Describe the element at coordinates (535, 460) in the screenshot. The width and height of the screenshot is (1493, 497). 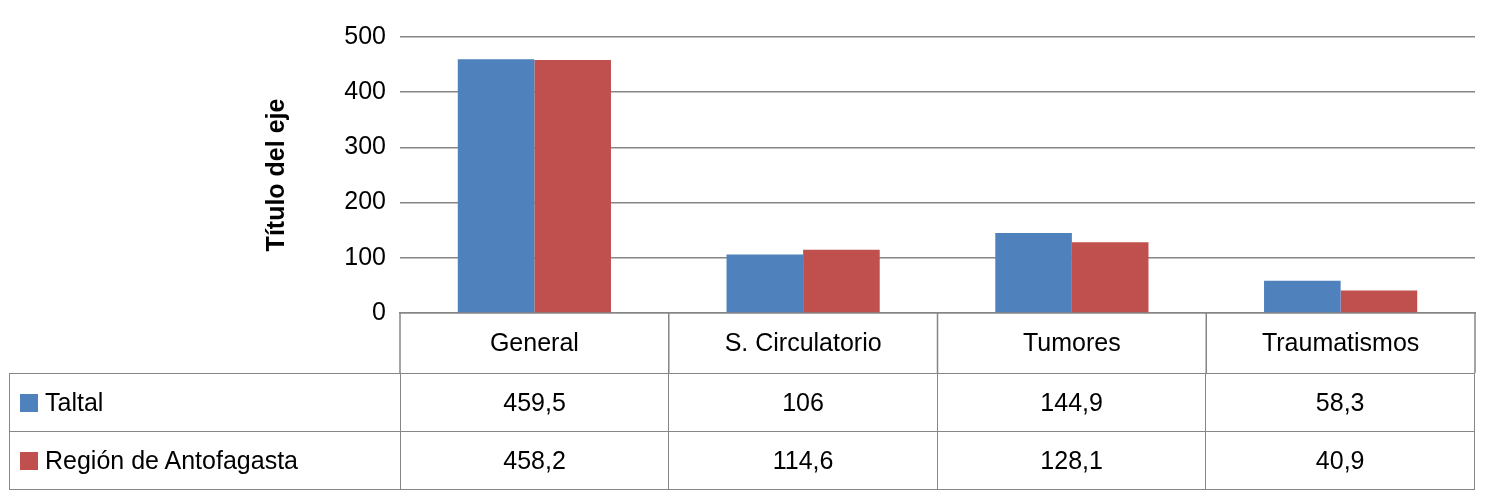
I see `data-label: 458,2` at that location.